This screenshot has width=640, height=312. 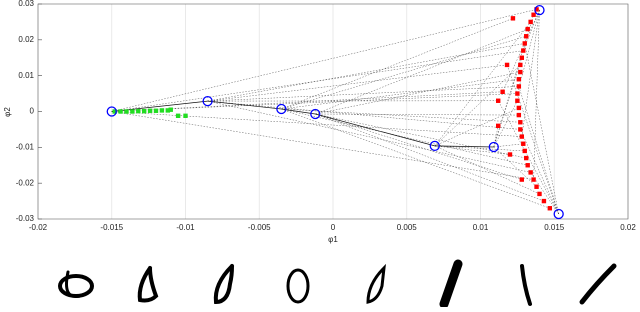 What do you see at coordinates (337, 284) in the screenshot?
I see `digit-images` at bounding box center [337, 284].